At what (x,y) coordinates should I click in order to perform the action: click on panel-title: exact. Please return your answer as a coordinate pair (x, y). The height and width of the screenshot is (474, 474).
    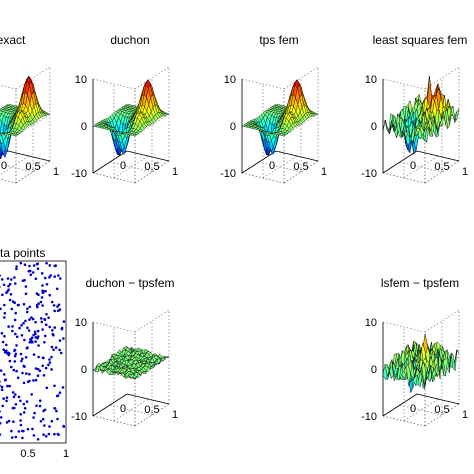
    Looking at the image, I should click on (13, 40).